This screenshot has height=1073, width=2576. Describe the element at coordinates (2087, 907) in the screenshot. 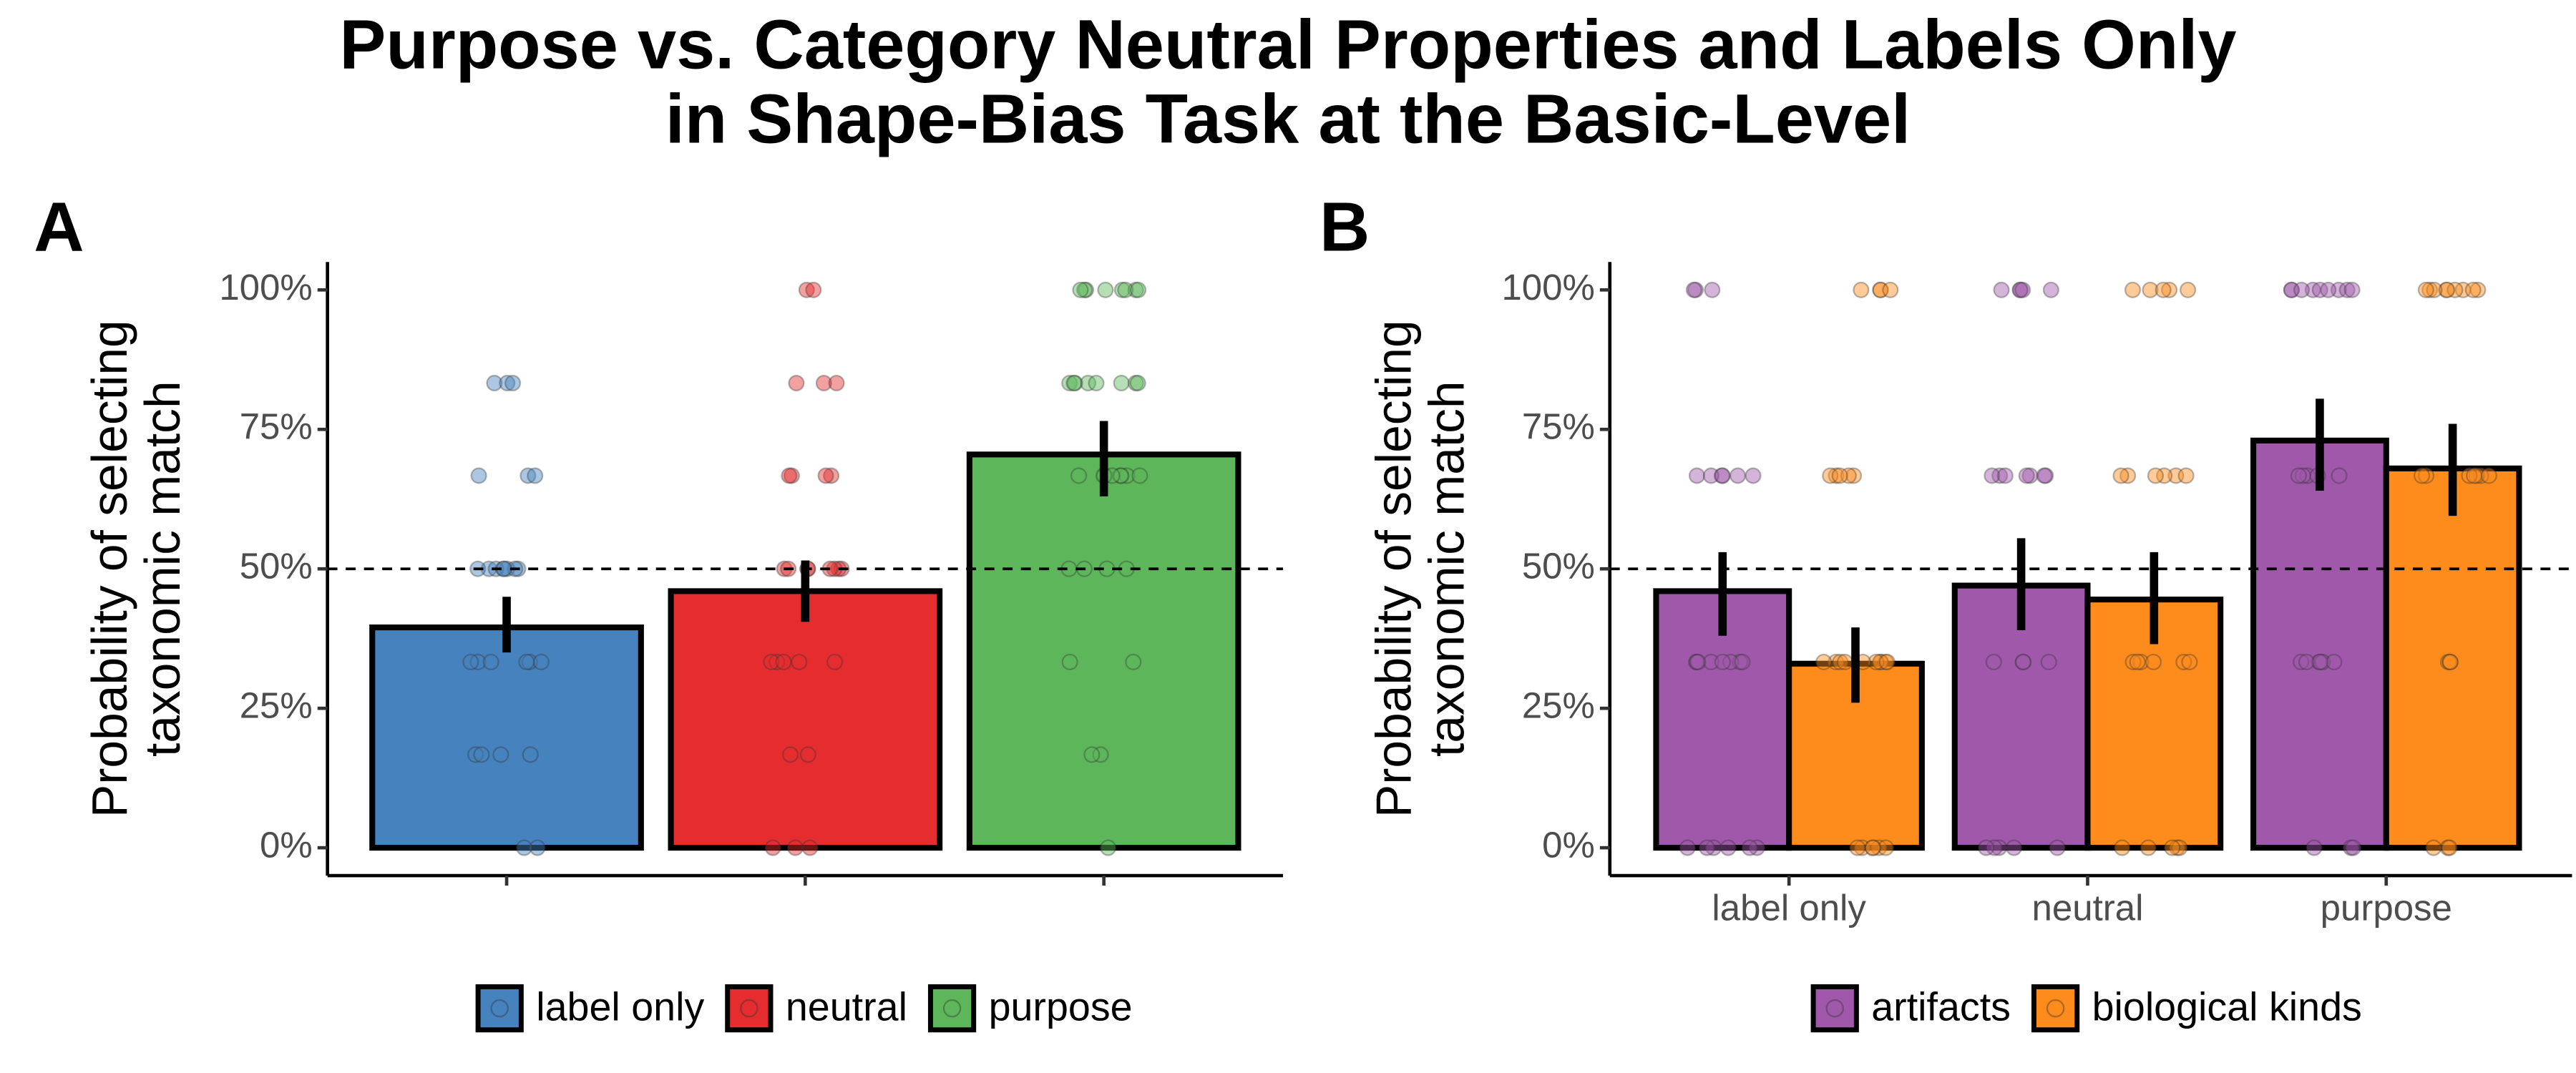

I see `x-tick-label: neutral` at that location.